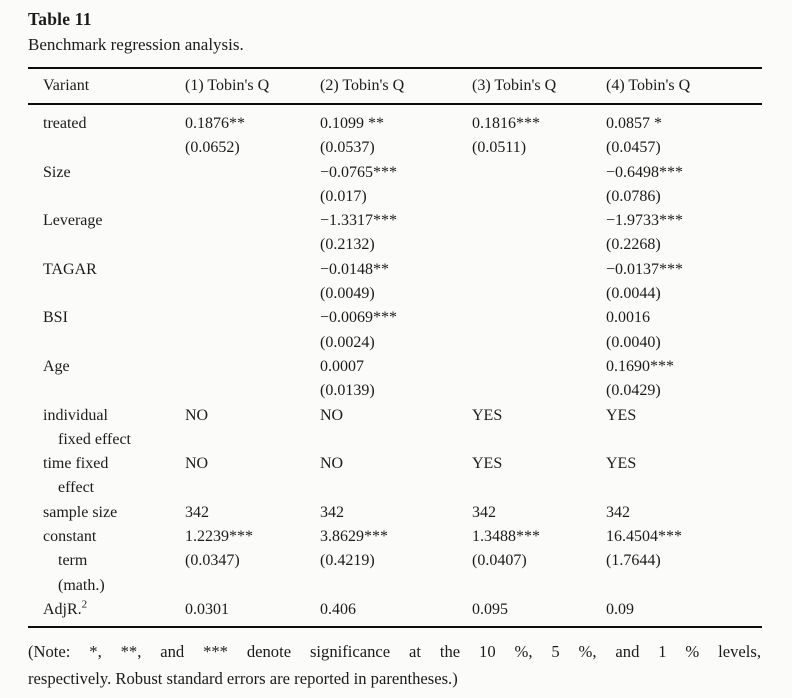 The width and height of the screenshot is (792, 698). Describe the element at coordinates (633, 148) in the screenshot. I see `cell: (0.0457)` at that location.